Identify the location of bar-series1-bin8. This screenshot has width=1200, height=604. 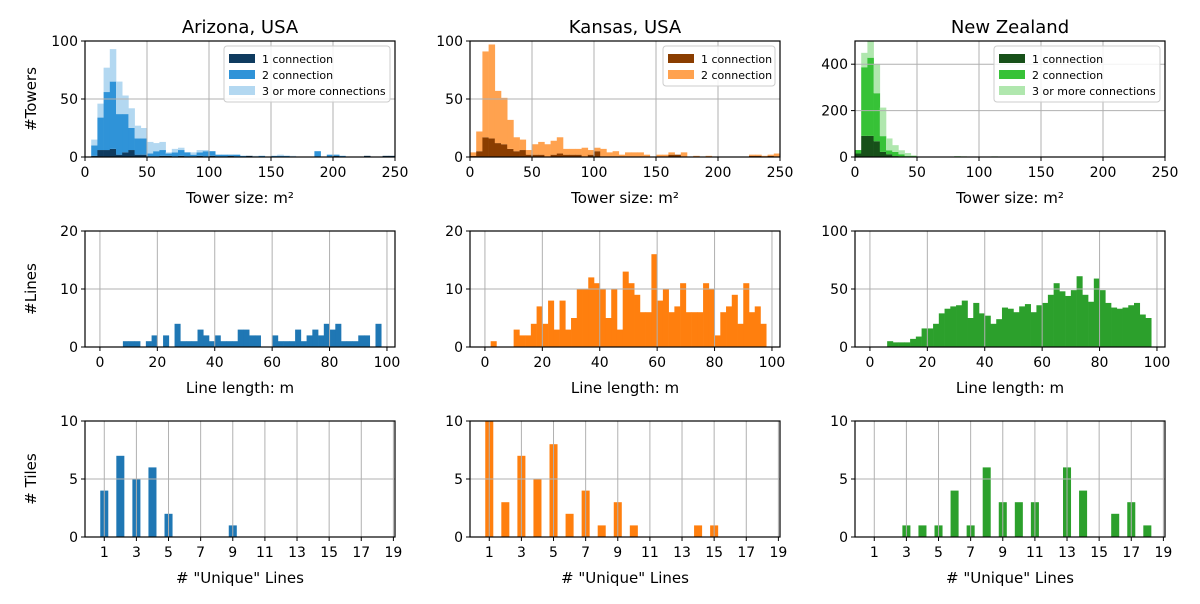
(523, 145).